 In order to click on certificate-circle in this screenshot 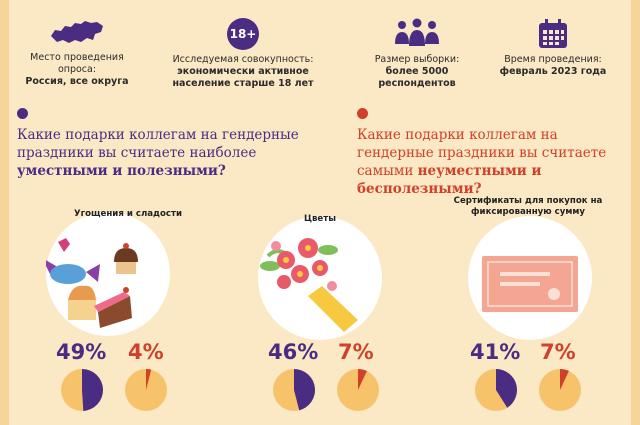, I will do `click(530, 278)`.